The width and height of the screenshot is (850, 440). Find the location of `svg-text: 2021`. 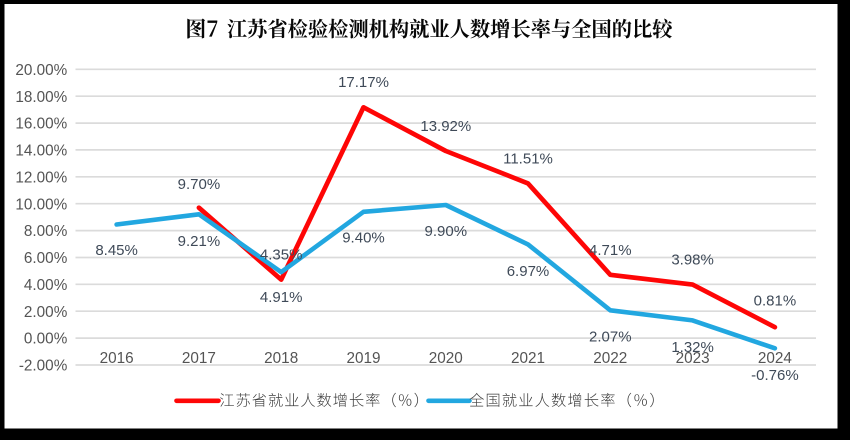

svg-text: 2021 is located at coordinates (528, 358).